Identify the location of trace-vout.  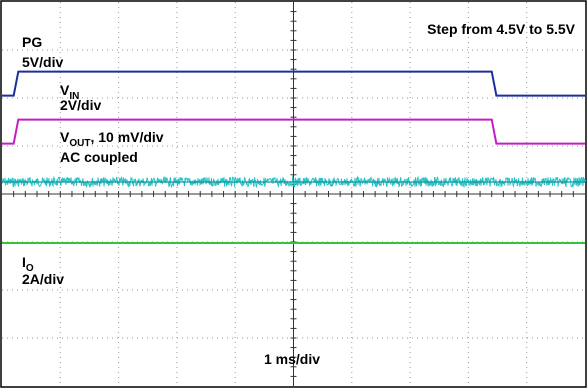
(293, 131).